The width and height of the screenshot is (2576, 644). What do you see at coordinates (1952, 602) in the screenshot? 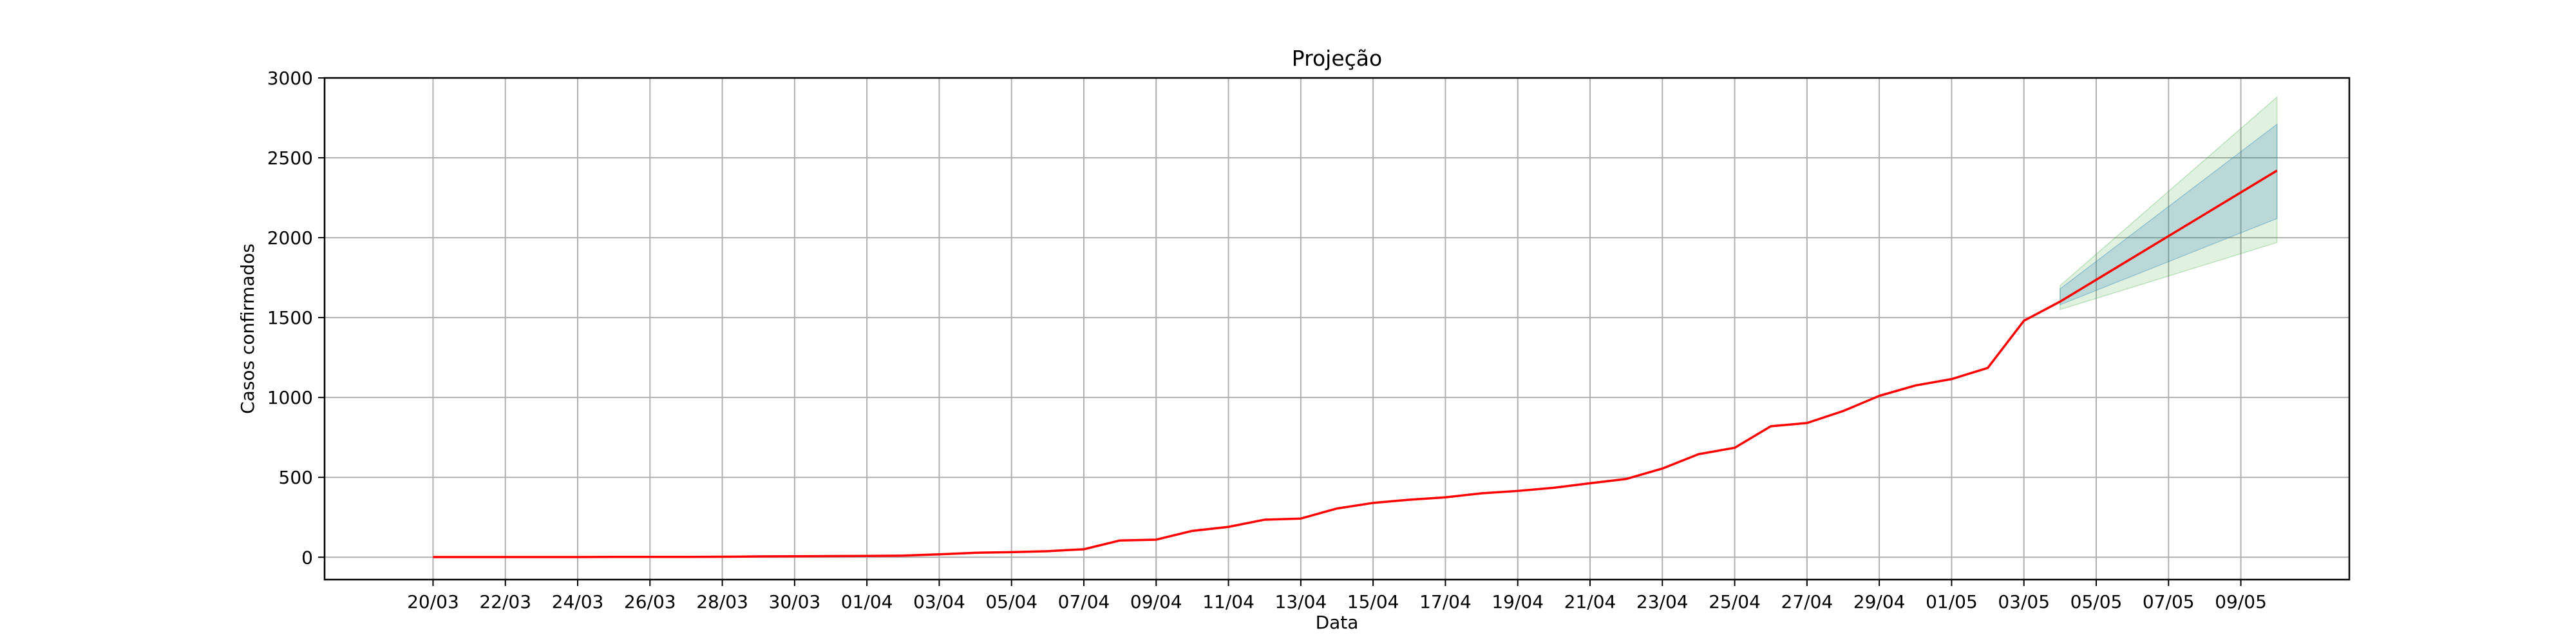
I see `x-tick-label: 01/05` at bounding box center [1952, 602].